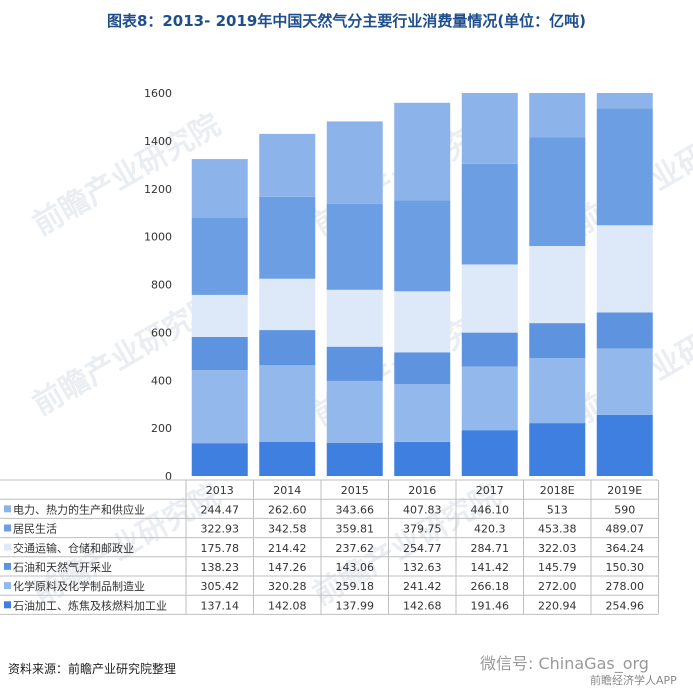 The height and width of the screenshot is (690, 693). Describe the element at coordinates (422, 567) in the screenshot. I see `data-value: 132.63` at that location.